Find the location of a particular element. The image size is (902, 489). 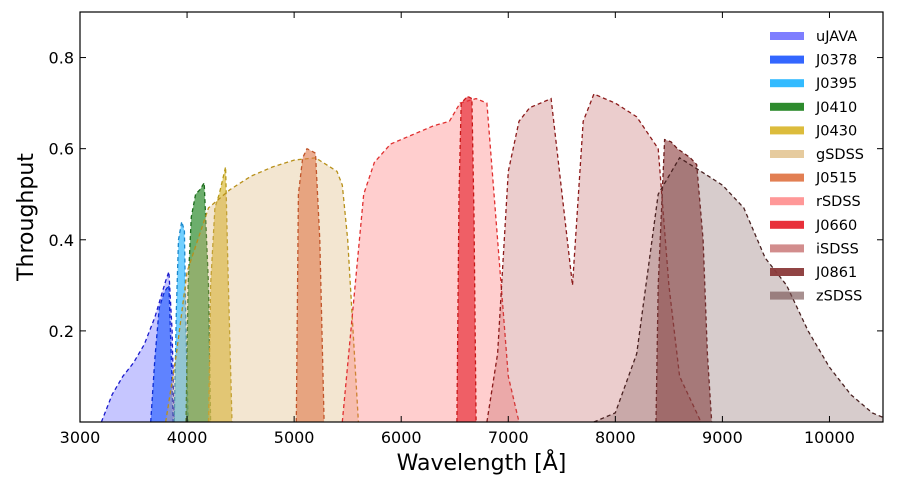

legend-label-gSDSS: gSDSS is located at coordinates (840, 155).